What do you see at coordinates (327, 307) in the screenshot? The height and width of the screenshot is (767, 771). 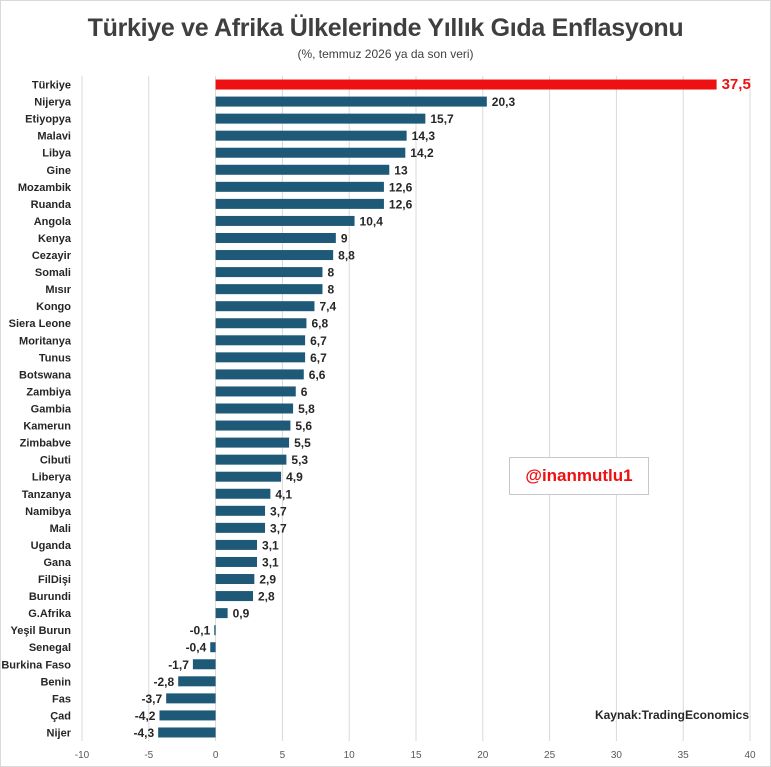 I see `data-label: 7,4` at bounding box center [327, 307].